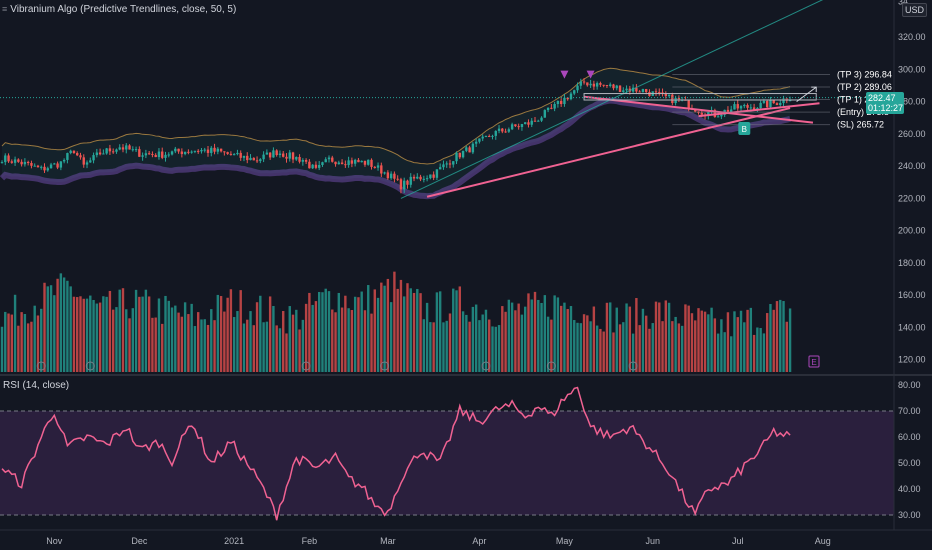  I want to click on level-label: (Entry) 273.5, so click(863, 112).